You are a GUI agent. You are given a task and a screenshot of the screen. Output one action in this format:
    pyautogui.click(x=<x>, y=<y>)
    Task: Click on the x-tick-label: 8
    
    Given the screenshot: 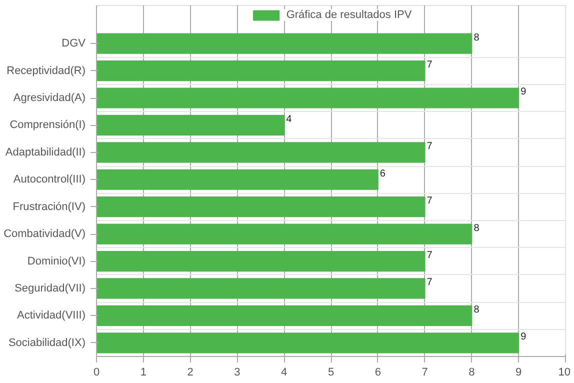 What is the action you would take?
    pyautogui.click(x=471, y=372)
    